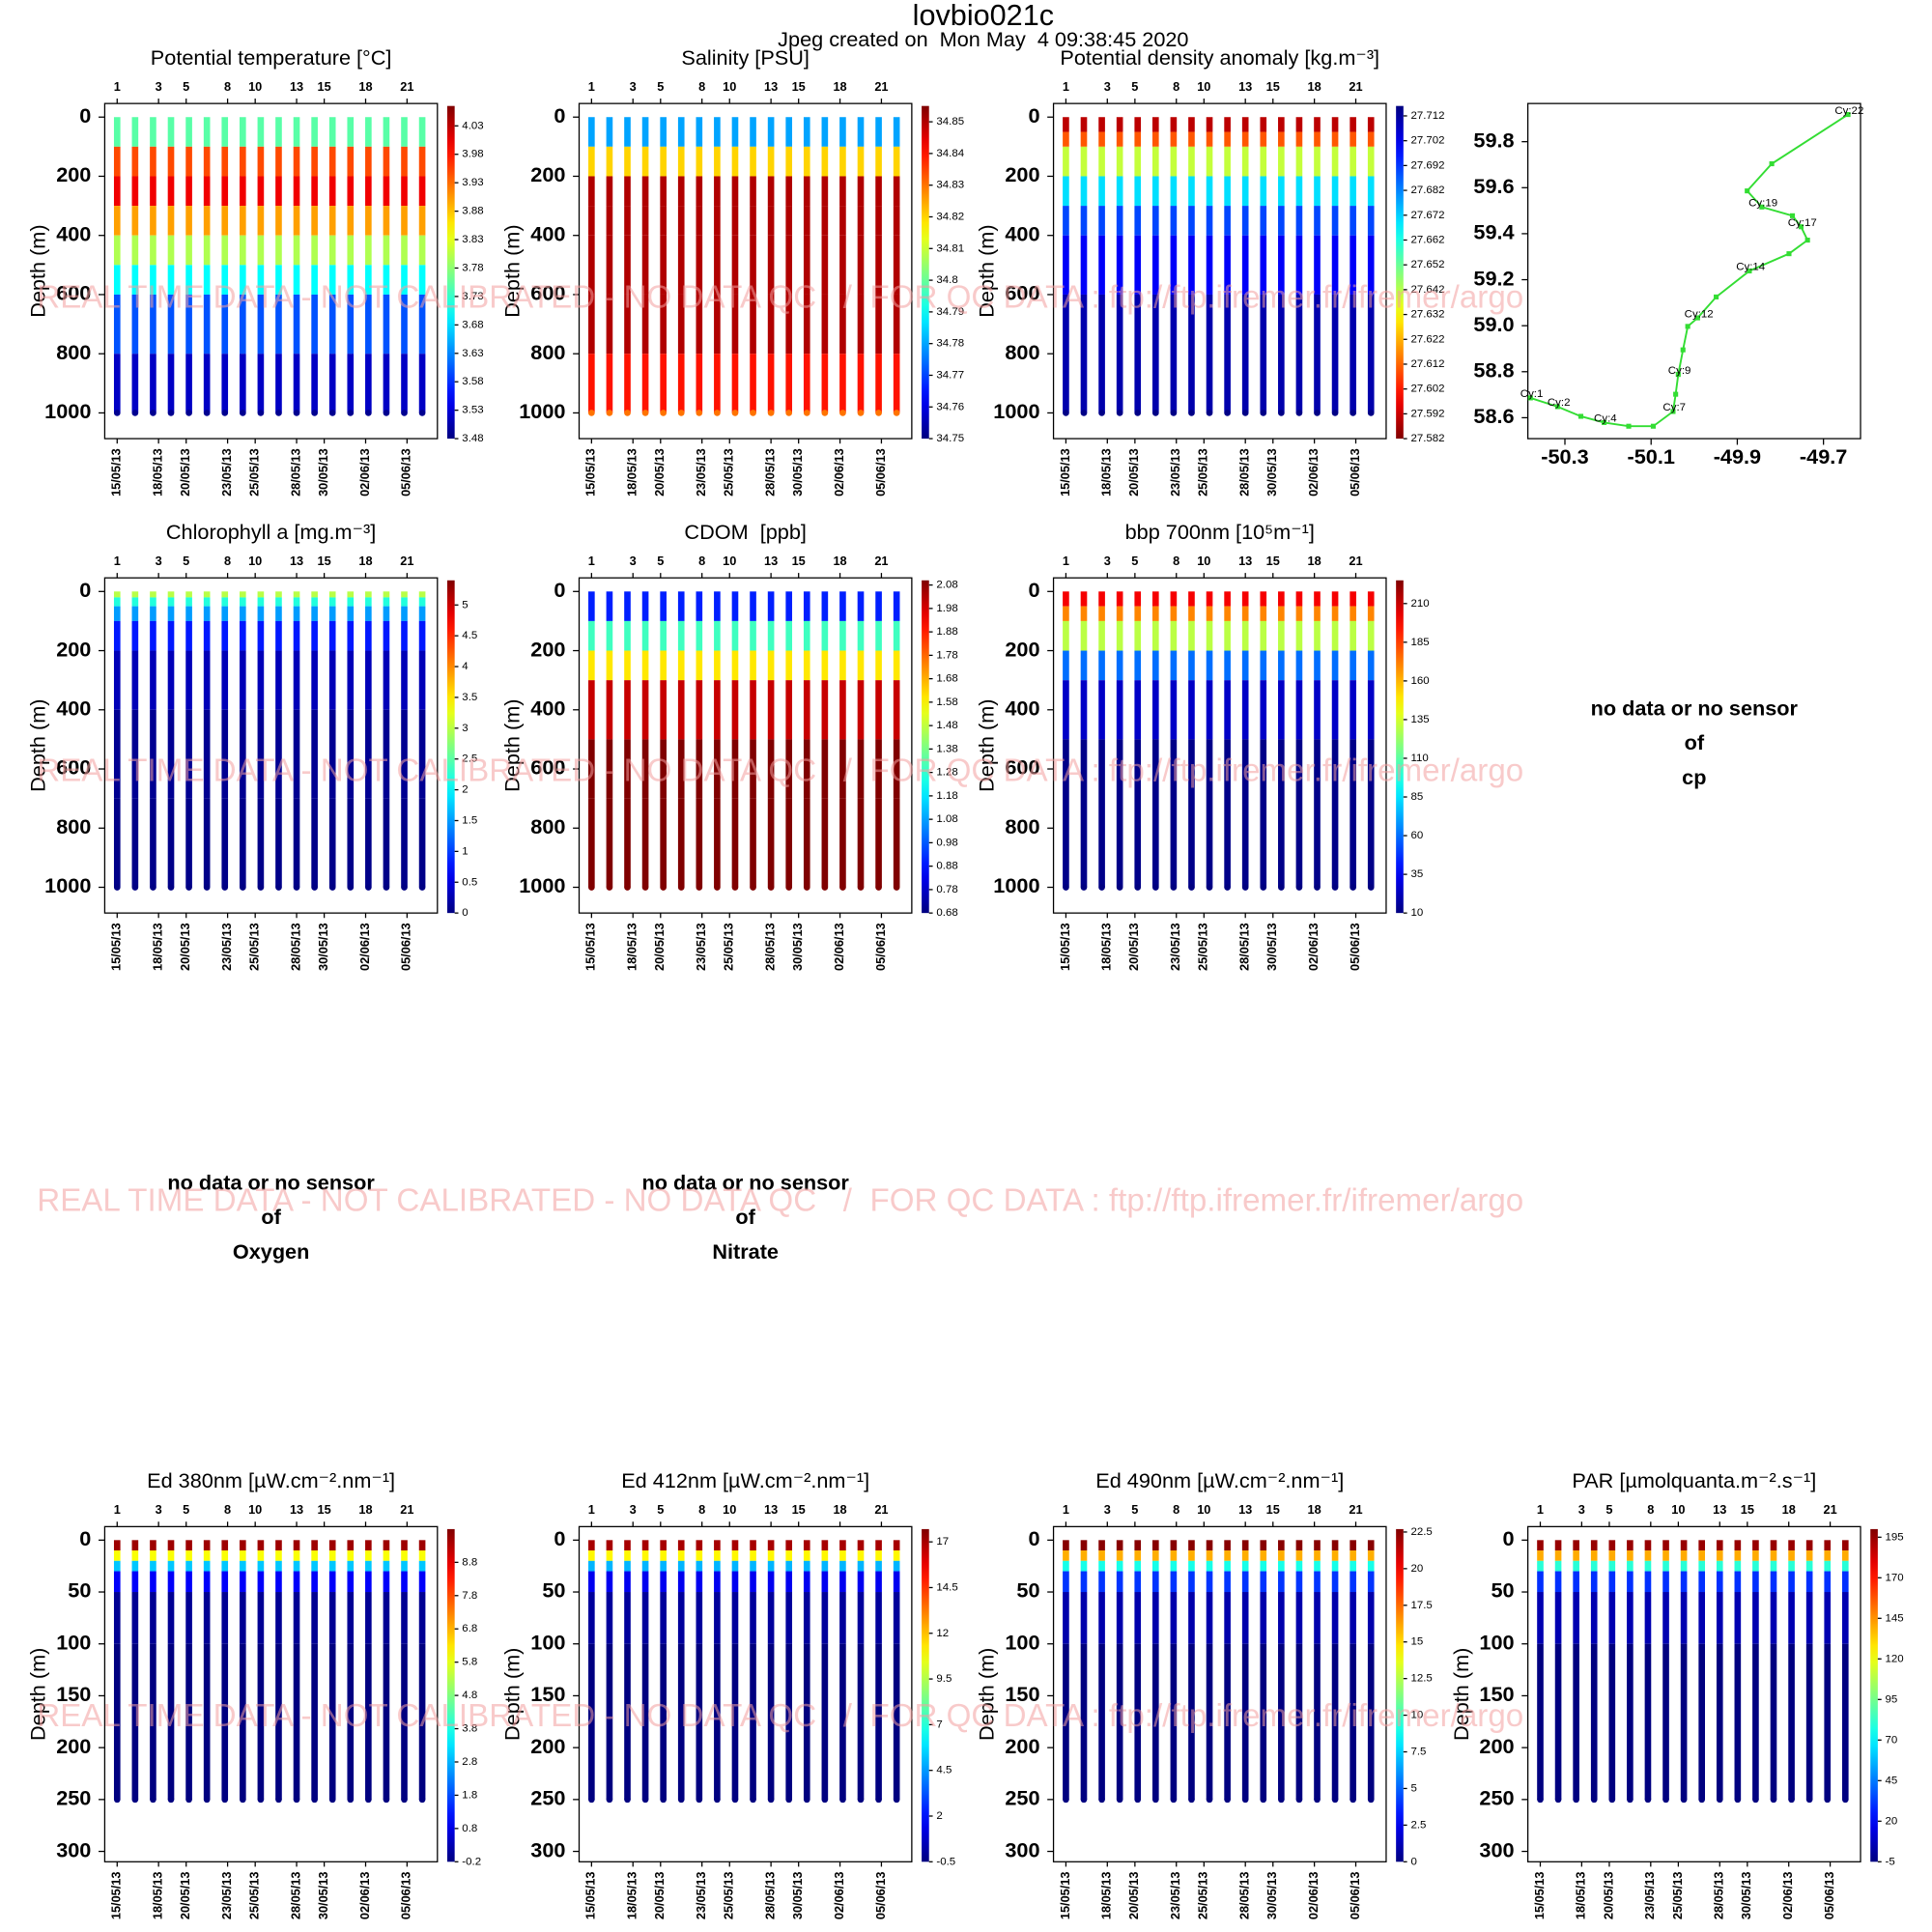 The height and width of the screenshot is (1932, 1932). Describe the element at coordinates (547, 352) in the screenshot. I see `y-tick-label: 800` at that location.